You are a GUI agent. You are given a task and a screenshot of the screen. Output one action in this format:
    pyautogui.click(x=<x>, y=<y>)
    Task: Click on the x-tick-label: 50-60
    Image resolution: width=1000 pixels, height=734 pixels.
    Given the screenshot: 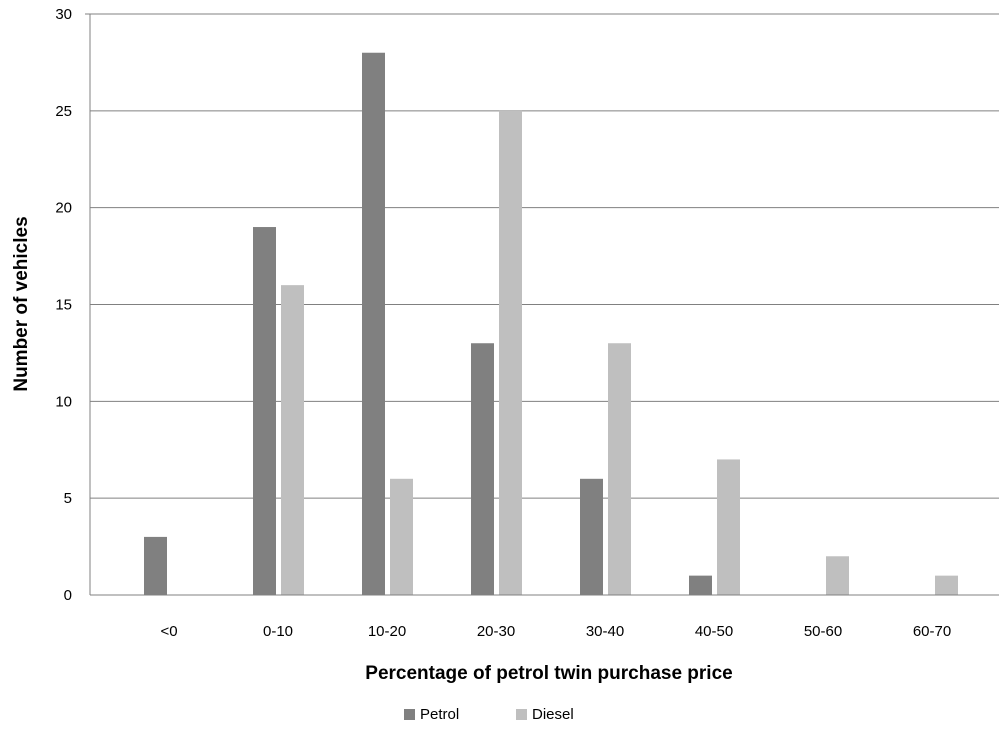 What is the action you would take?
    pyautogui.click(x=823, y=631)
    